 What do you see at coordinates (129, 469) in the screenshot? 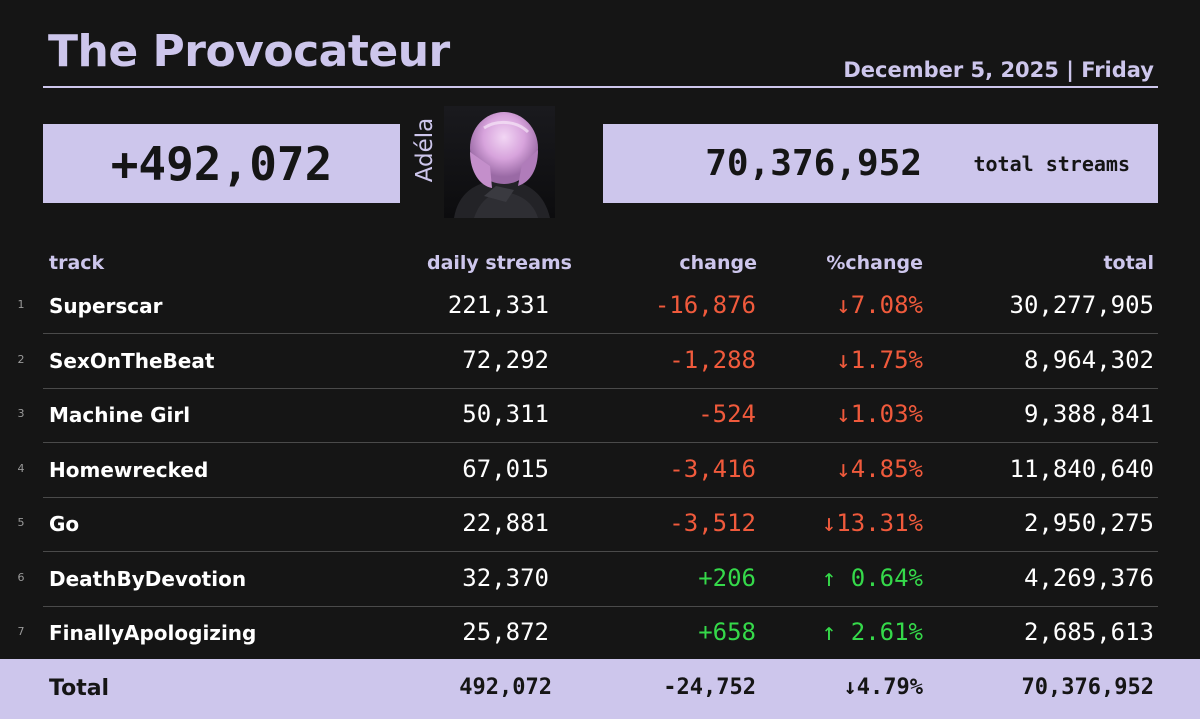
I see `track-name: Homewrecked` at bounding box center [129, 469].